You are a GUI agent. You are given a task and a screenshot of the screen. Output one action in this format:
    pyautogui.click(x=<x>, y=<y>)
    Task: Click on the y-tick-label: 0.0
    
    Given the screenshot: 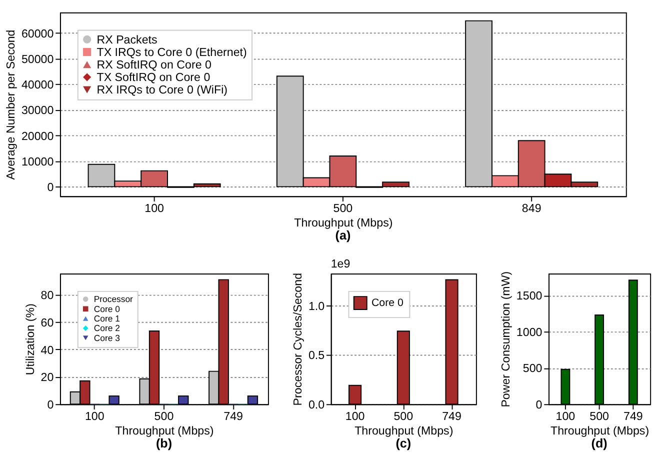 What is the action you would take?
    pyautogui.click(x=316, y=405)
    